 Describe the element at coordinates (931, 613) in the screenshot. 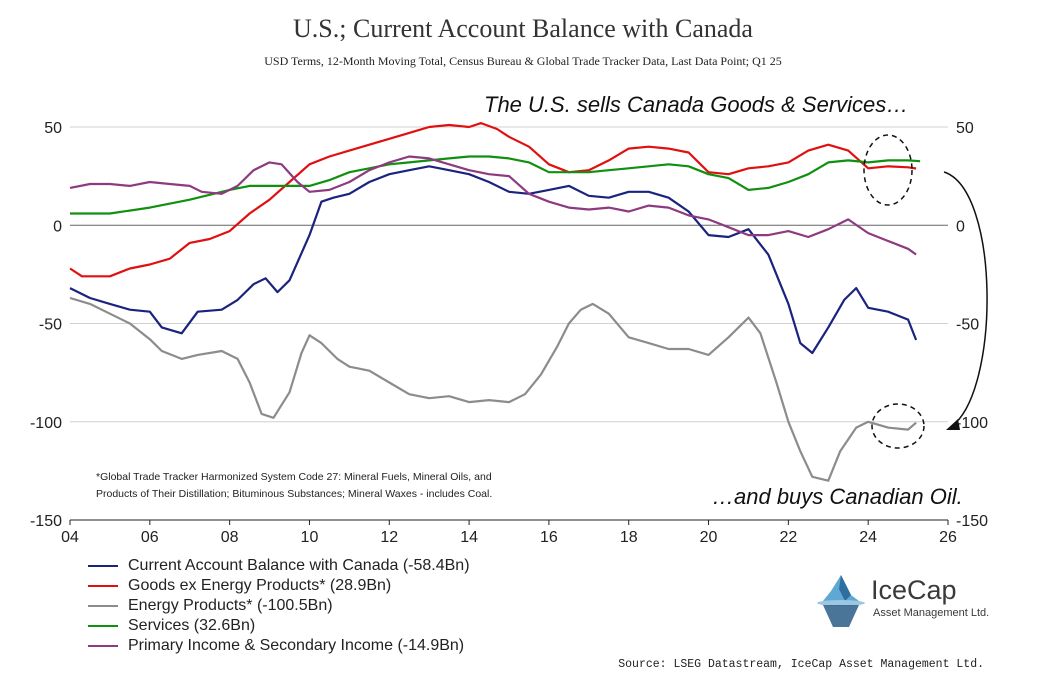

I see `logo-subtitle: Asset Management Ltd.` at that location.